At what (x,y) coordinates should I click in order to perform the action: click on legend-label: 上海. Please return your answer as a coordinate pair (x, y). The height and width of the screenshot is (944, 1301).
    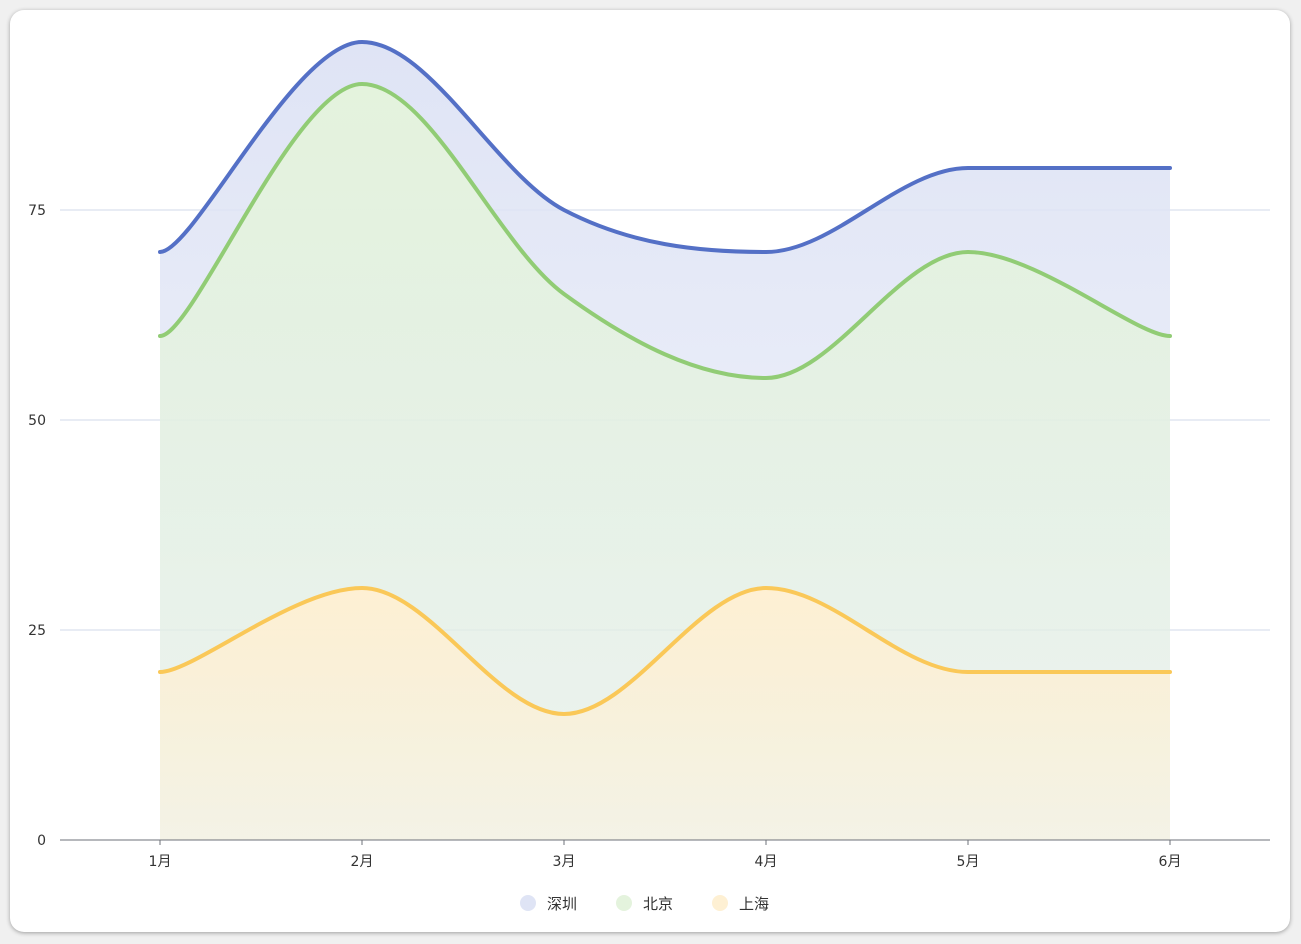
    Looking at the image, I should click on (754, 904).